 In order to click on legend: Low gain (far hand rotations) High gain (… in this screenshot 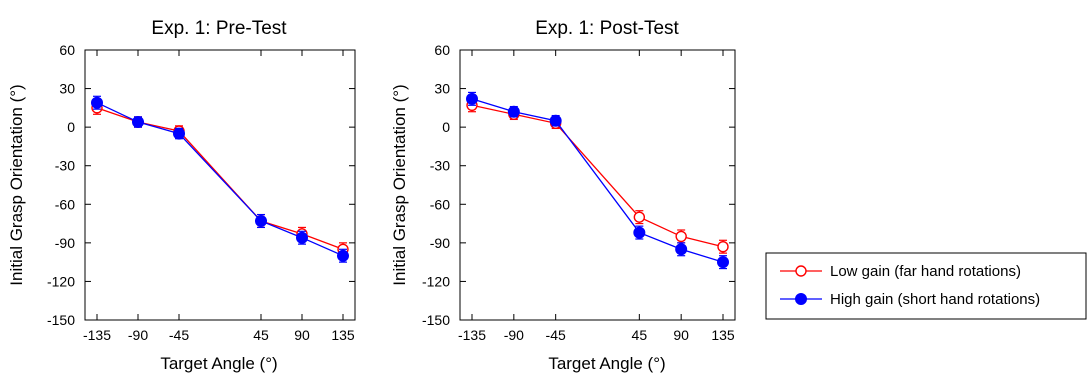, I will do `click(926, 286)`.